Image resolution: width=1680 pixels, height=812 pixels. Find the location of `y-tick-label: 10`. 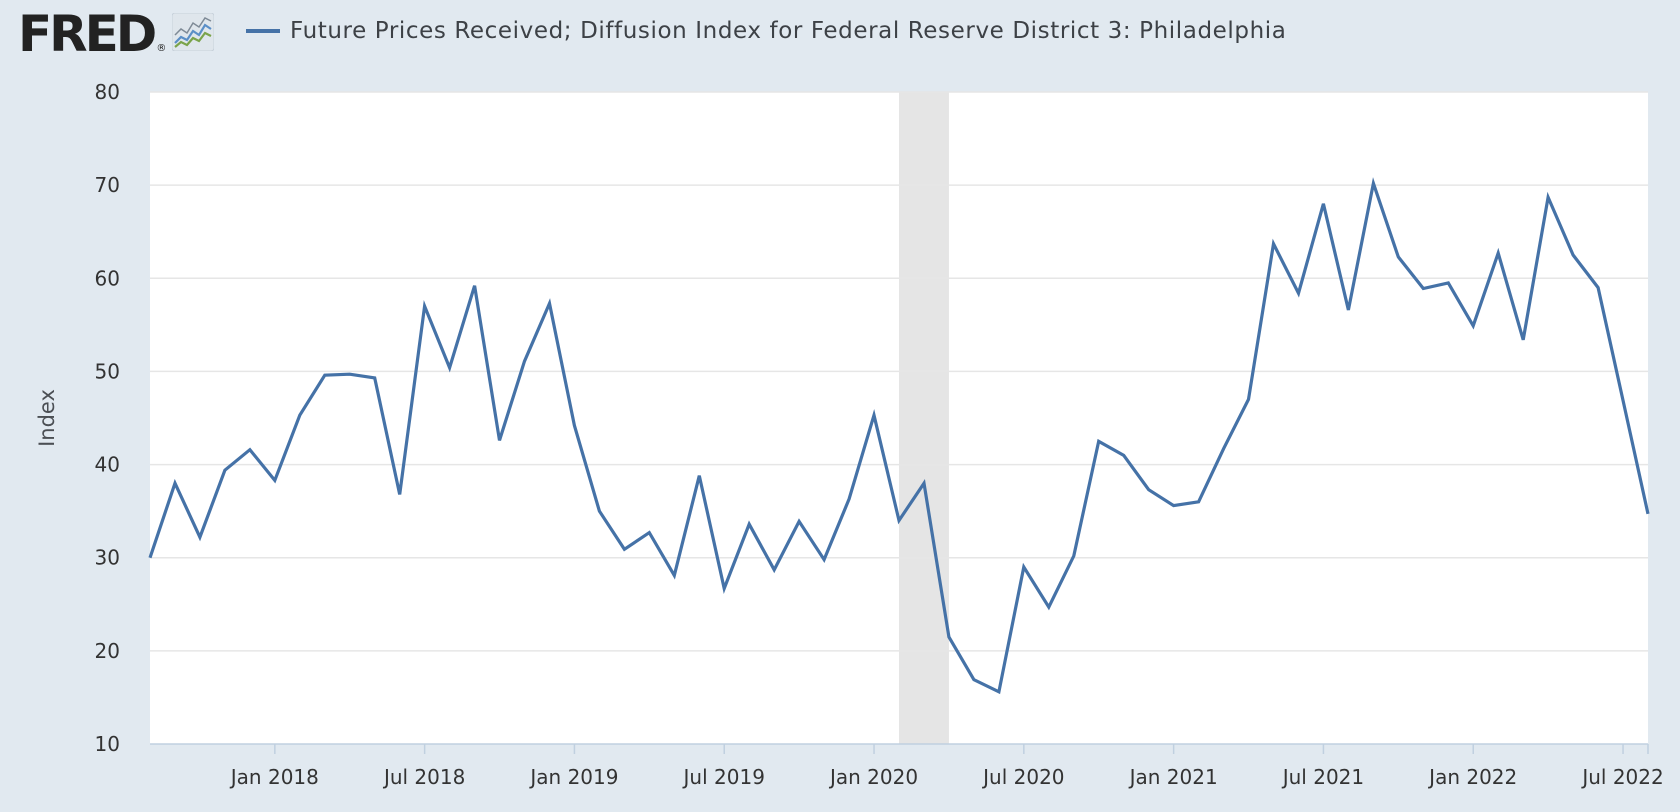

y-tick-label: 10 is located at coordinates (107, 744).